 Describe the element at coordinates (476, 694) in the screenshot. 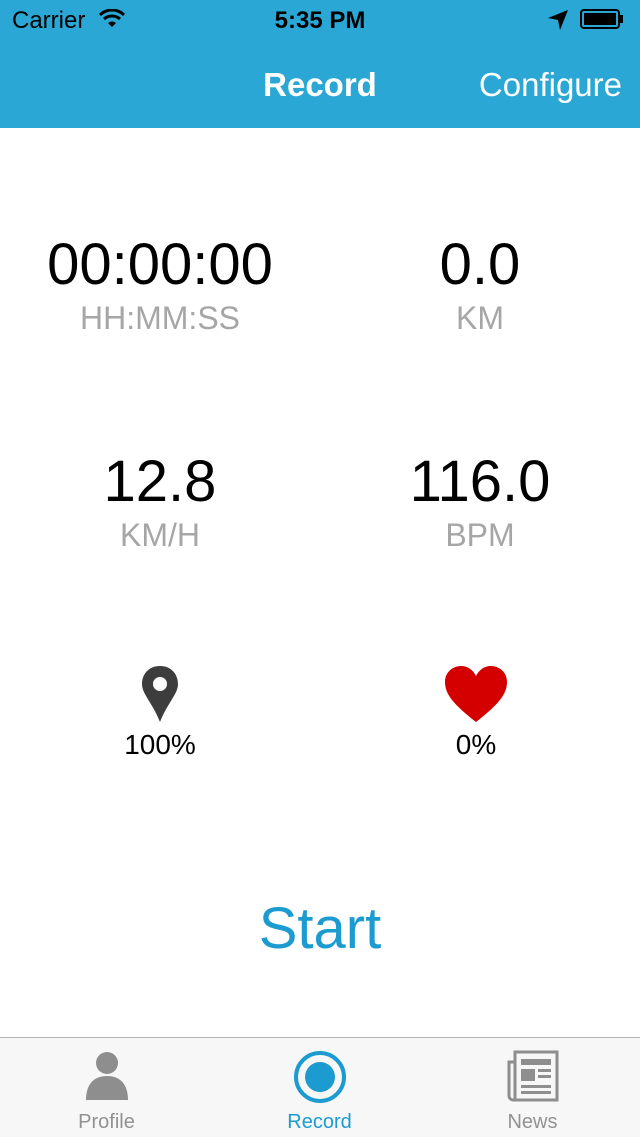

I see `heart-icon` at that location.